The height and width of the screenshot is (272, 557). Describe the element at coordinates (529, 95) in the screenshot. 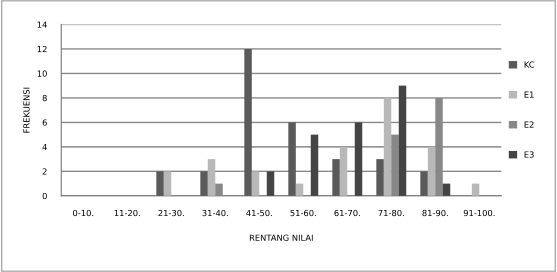

I see `legend-label: E1` at that location.